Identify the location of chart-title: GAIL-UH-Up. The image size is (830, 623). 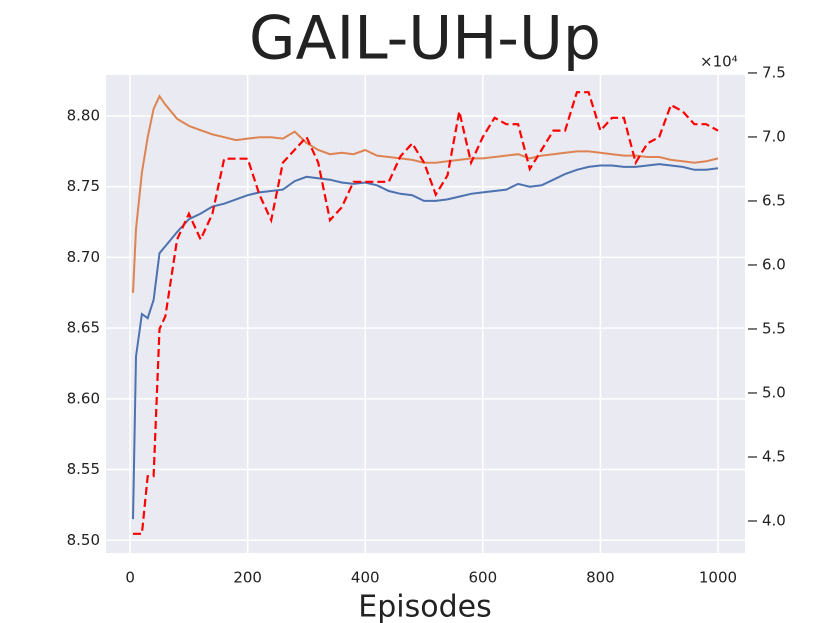
(425, 39).